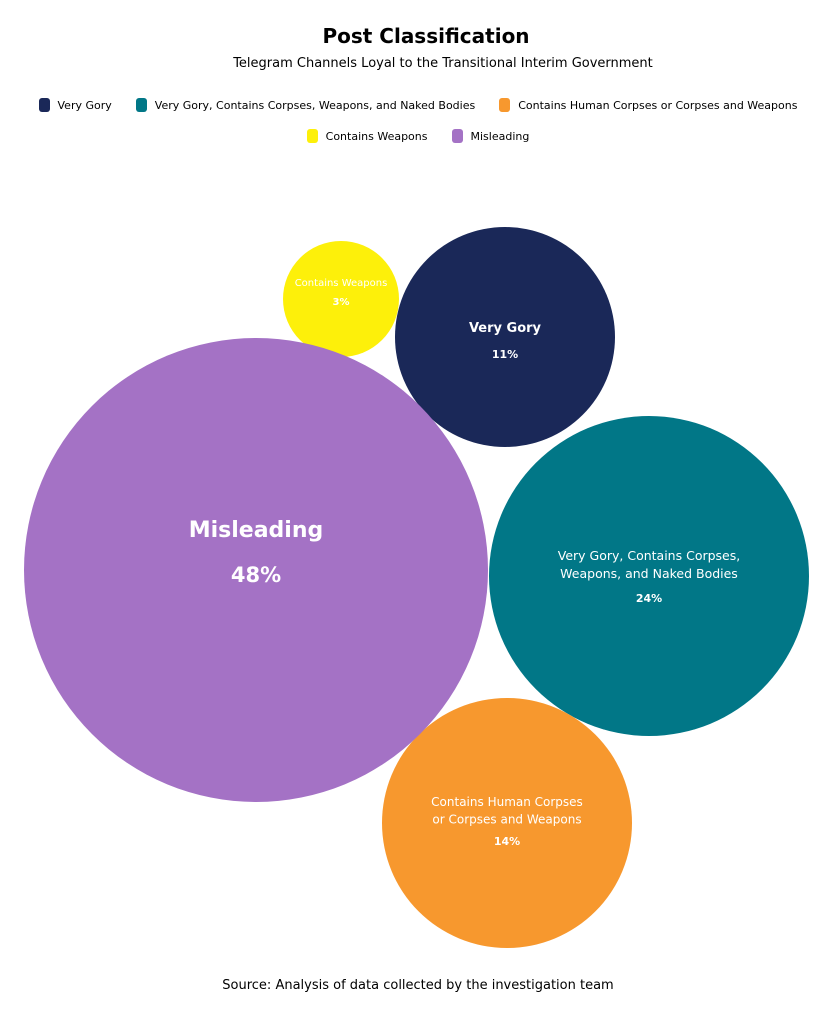  I want to click on bubble-circle-human-corpses, so click(507, 823).